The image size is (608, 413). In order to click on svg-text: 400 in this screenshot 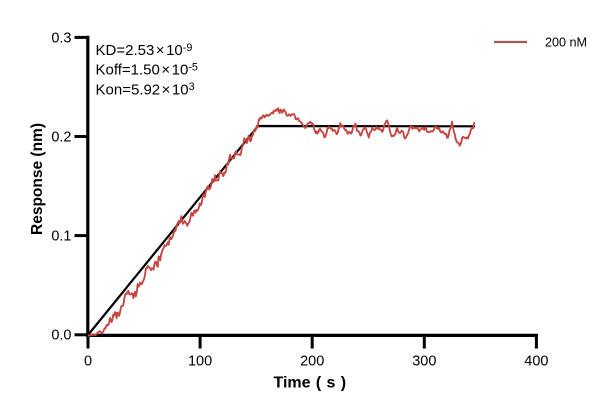, I will do `click(536, 362)`.